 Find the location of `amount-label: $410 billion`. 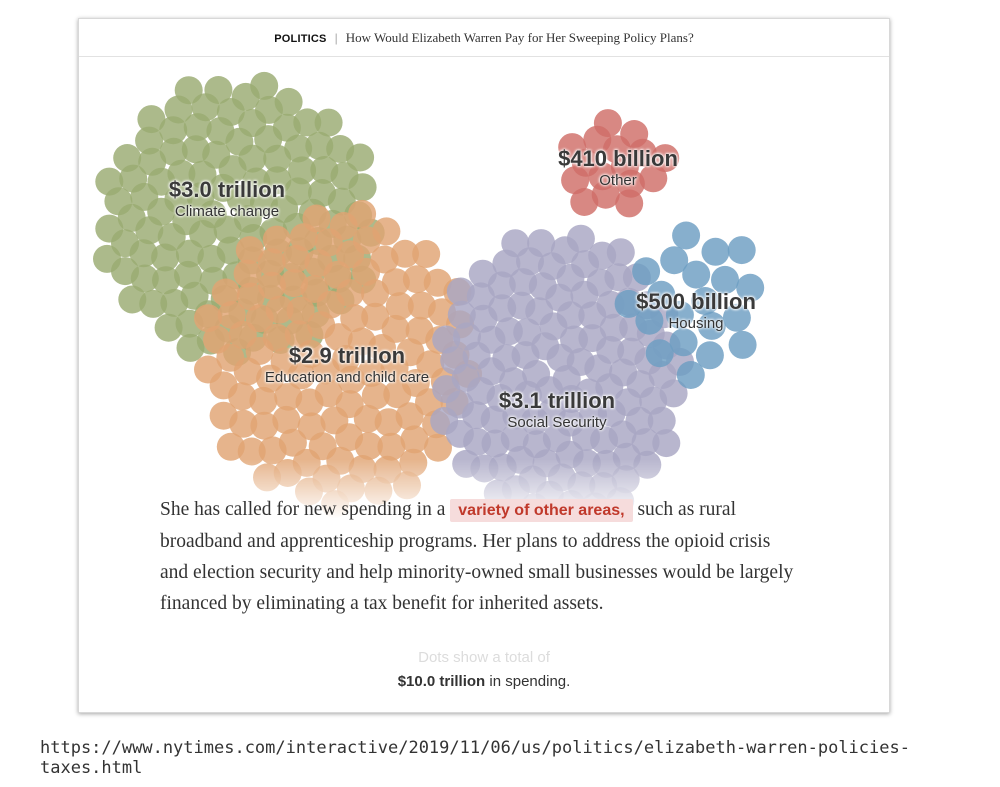

amount-label: $410 billion is located at coordinates (618, 158).